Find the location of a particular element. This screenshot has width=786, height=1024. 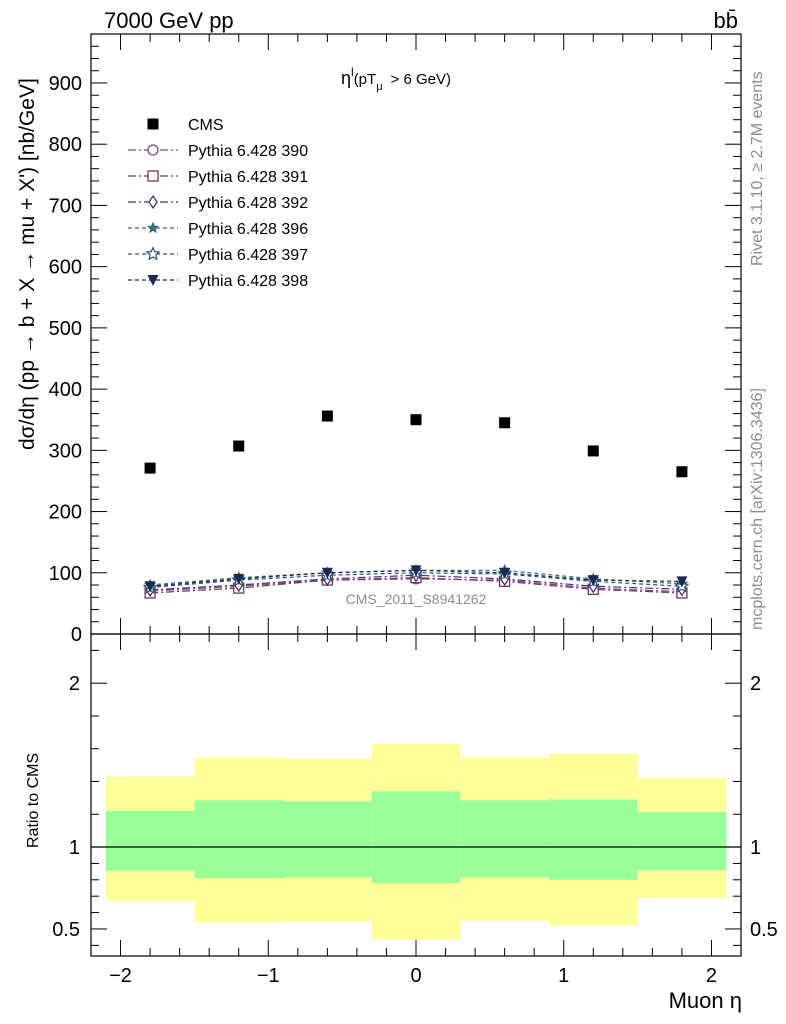

rivet-version-label: Rivet 3.1.10, ≥ 2.7M events is located at coordinates (757, 168).